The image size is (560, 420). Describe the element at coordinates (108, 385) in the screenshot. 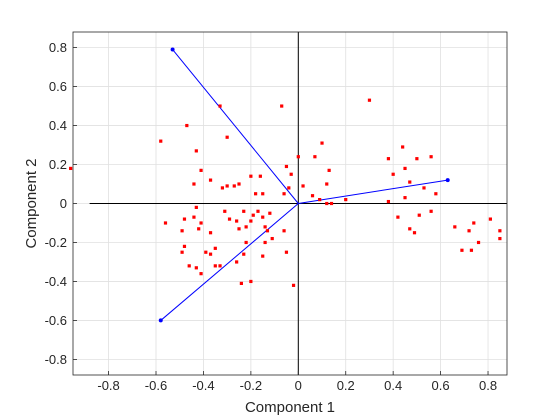

I see `x-tick-label: -0.8` at that location.